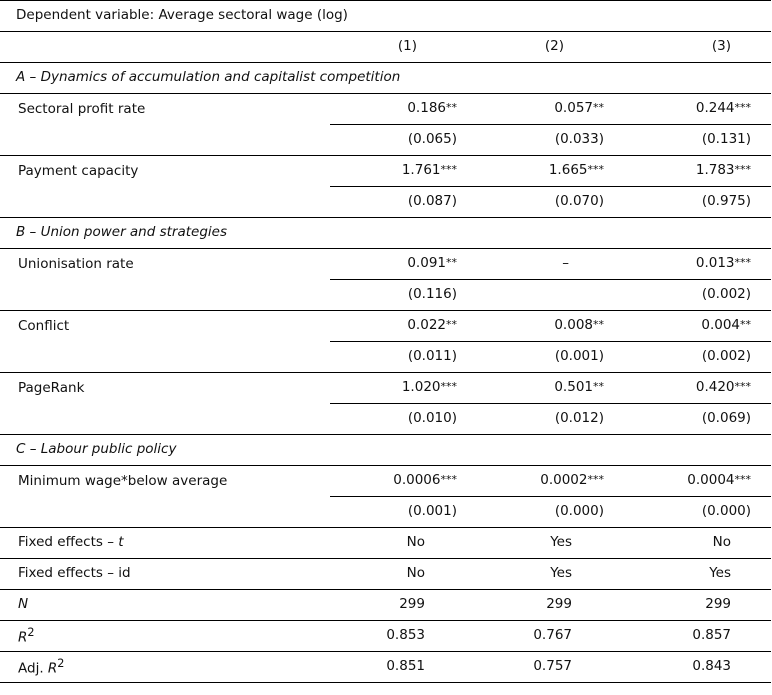 The image size is (772, 695). What do you see at coordinates (550, 419) in the screenshot?
I see `standard-error: (0.012)` at bounding box center [550, 419].